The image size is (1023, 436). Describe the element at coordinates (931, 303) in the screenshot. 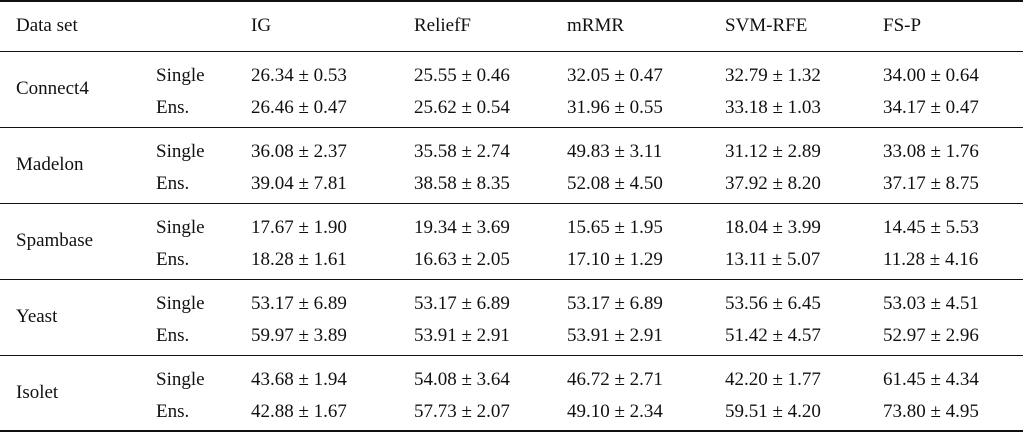

I see `cell-value: 53.03 ± 4.51` at that location.